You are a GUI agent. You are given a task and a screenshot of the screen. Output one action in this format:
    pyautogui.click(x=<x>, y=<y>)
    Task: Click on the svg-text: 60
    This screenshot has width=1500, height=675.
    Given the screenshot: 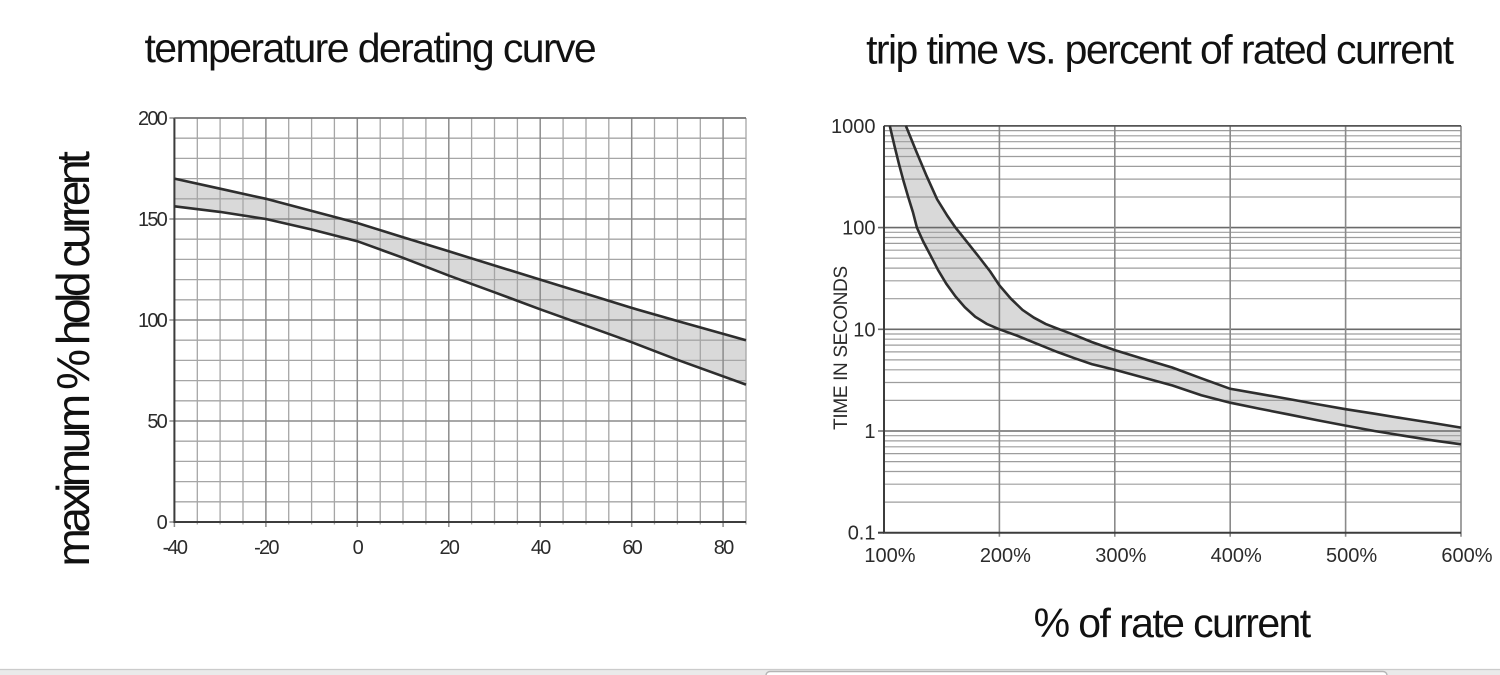 What is the action you would take?
    pyautogui.click(x=632, y=548)
    